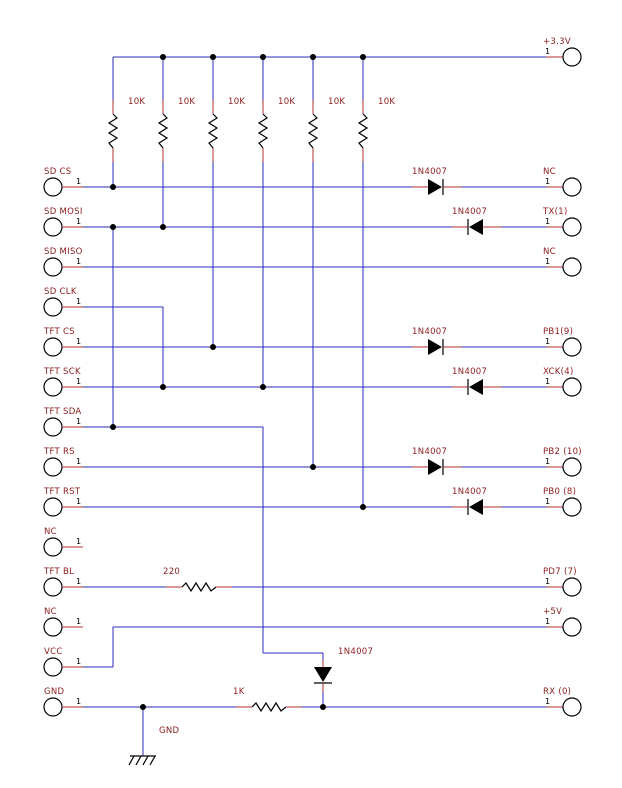 This screenshot has height=788, width=622. I want to click on connector-label: TFT CS, so click(59, 332).